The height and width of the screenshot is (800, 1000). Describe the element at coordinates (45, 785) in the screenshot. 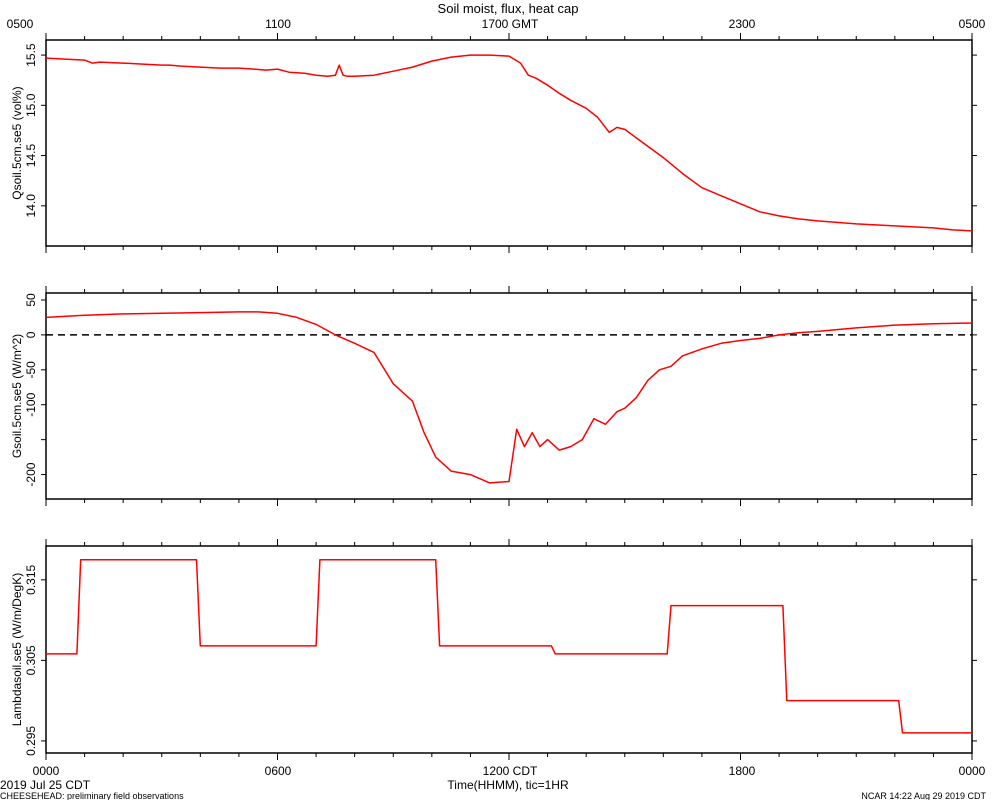

I see `date-label: 2019 Jul 25 CDT` at that location.